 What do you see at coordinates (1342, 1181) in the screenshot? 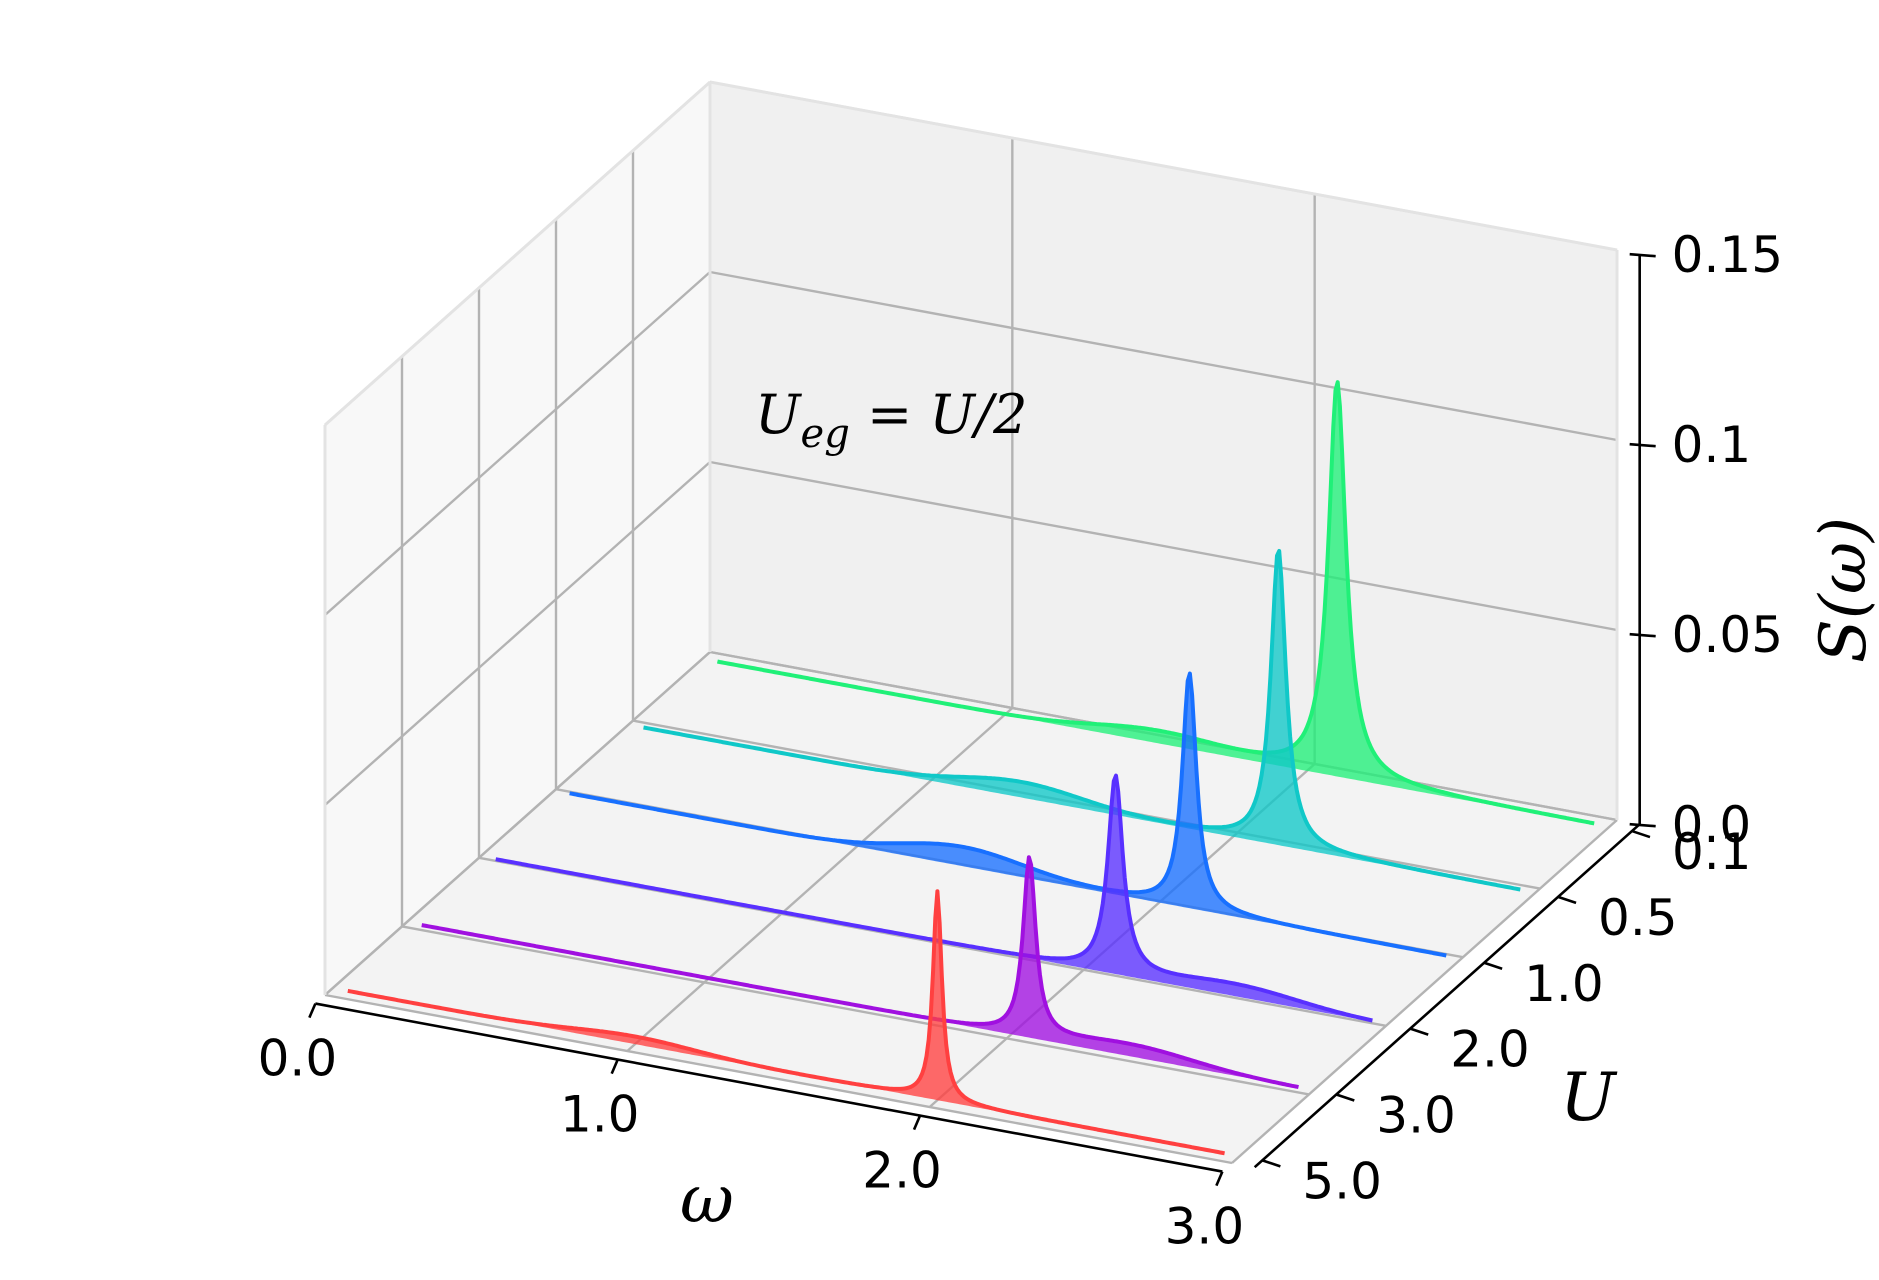
I see `y-tick-label: 5.0` at bounding box center [1342, 1181].